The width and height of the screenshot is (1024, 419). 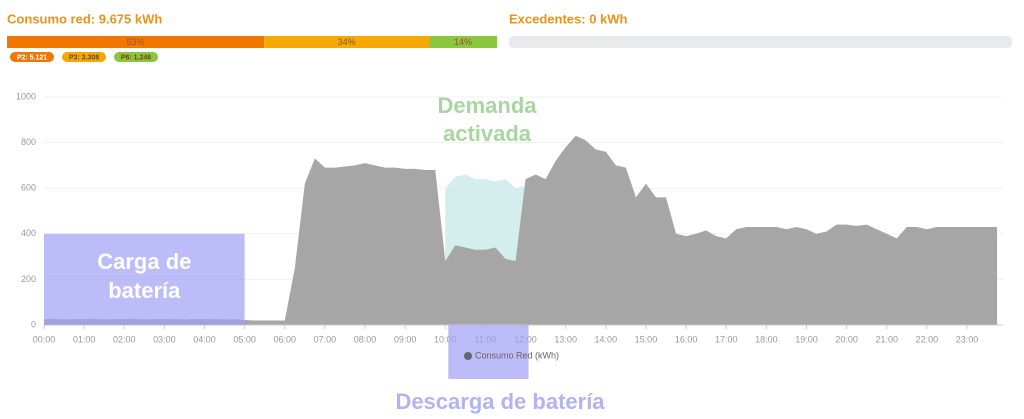 I want to click on x-tick-label: 04:00, so click(x=204, y=339).